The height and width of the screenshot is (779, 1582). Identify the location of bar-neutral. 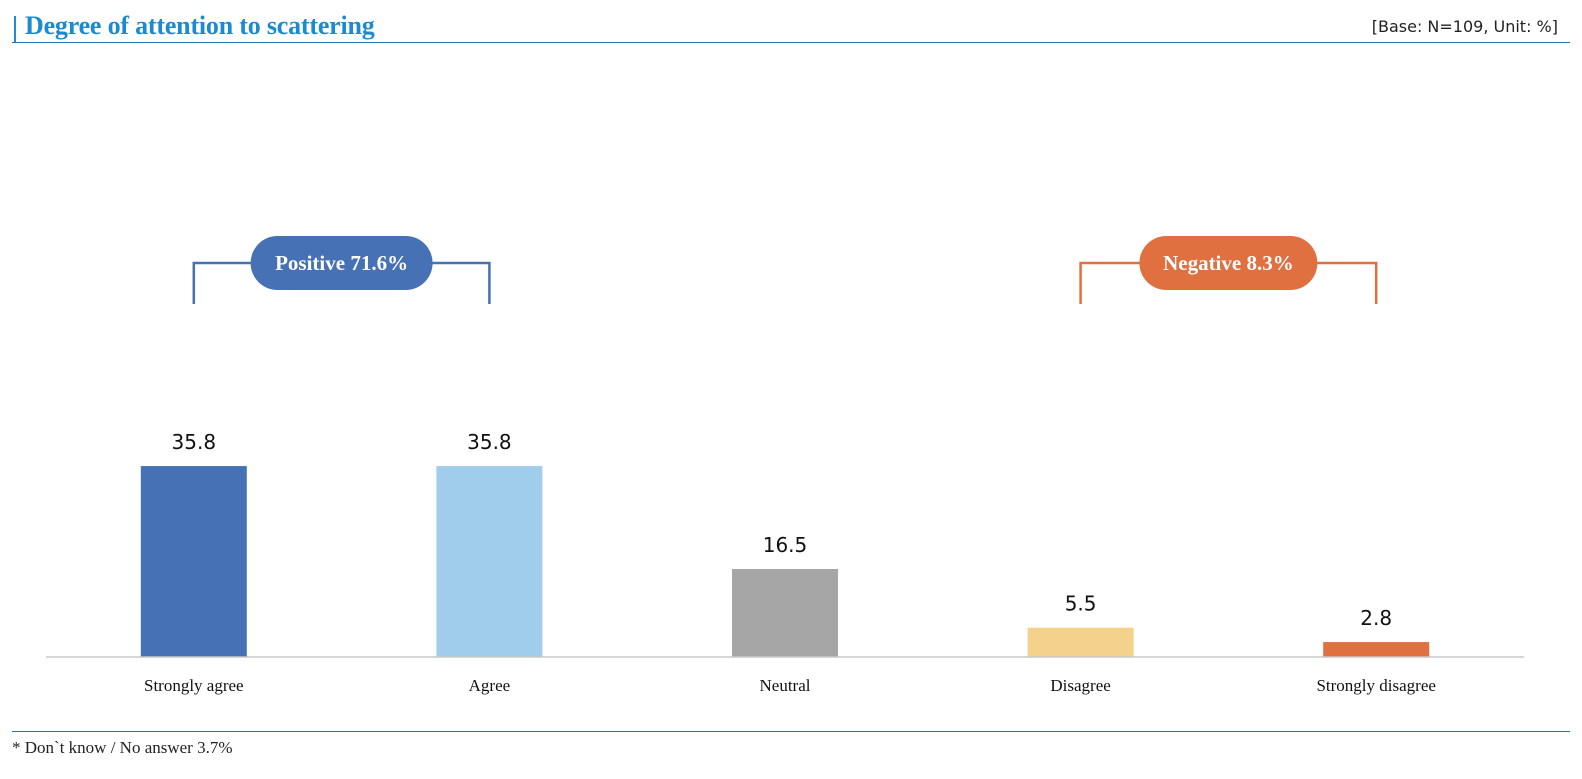
(785, 613).